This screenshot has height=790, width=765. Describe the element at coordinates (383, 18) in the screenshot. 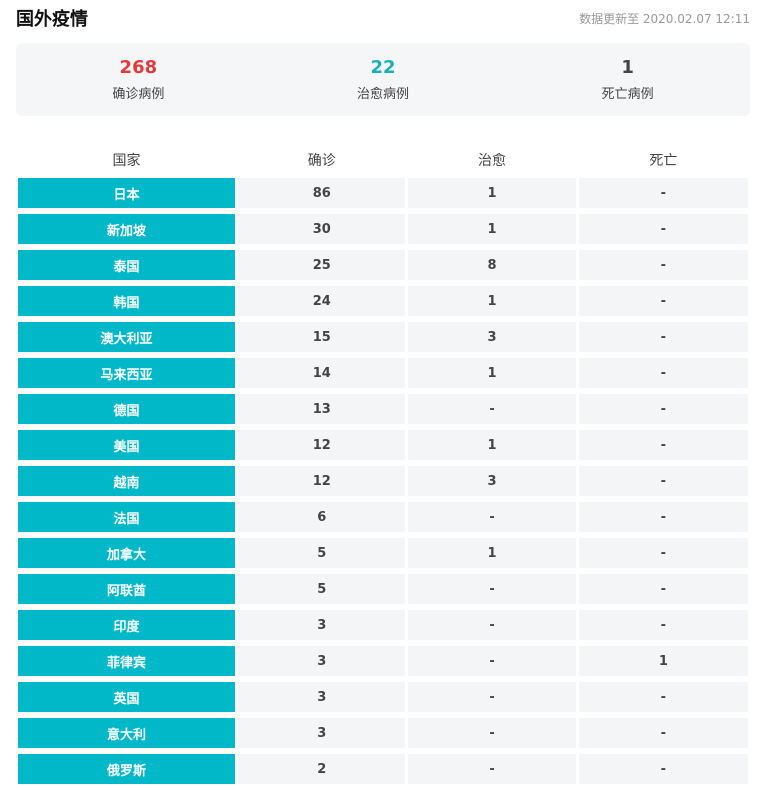

I see `header: 国外疫情 数据更新至 2020.02.07 12:11` at that location.